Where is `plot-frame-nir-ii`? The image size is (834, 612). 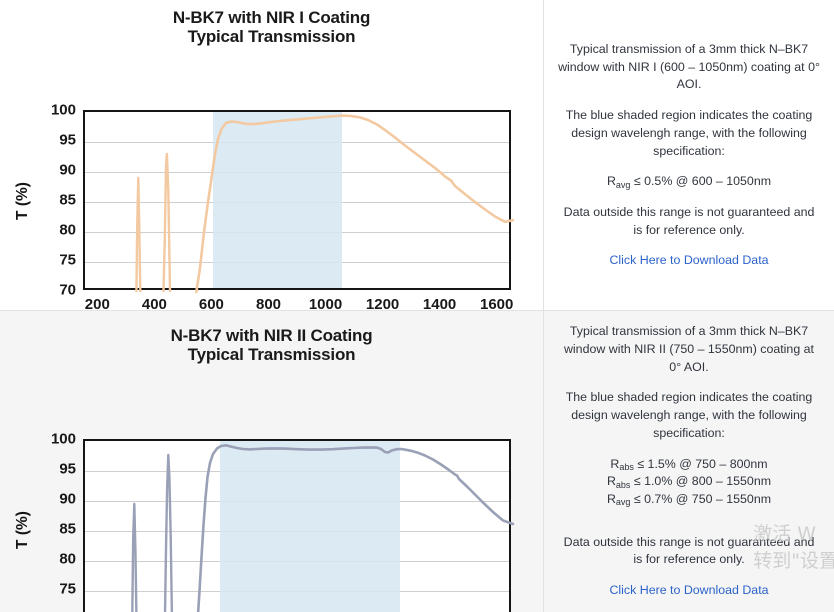 plot-frame-nir-ii is located at coordinates (299, 525).